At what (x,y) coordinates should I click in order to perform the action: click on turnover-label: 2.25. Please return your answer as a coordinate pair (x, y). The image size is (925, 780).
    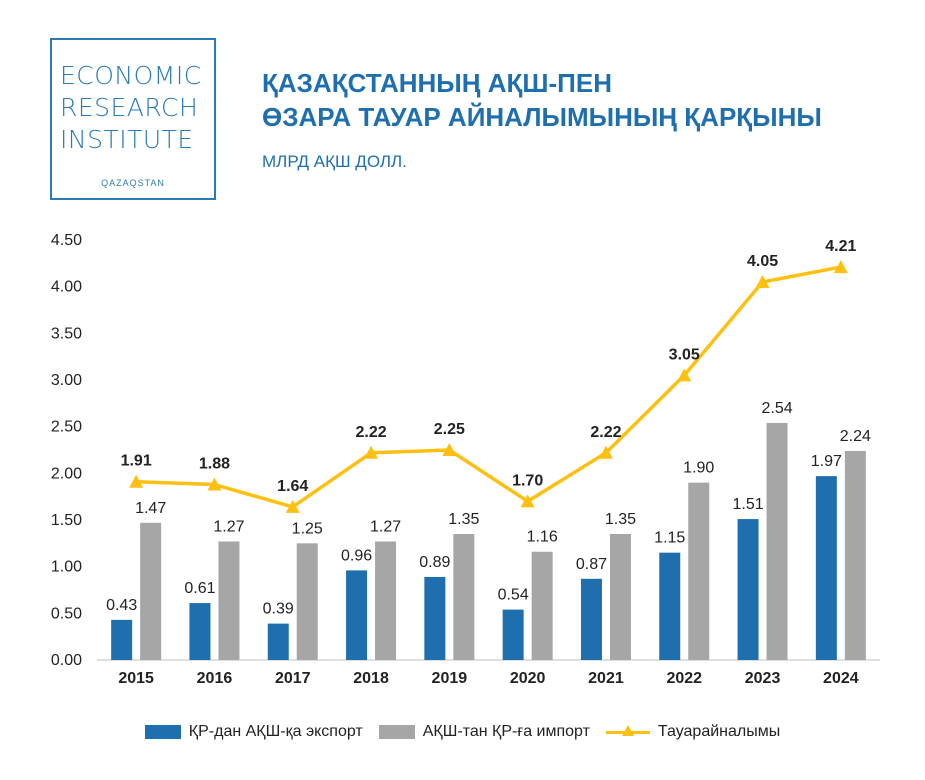
    Looking at the image, I should click on (449, 429).